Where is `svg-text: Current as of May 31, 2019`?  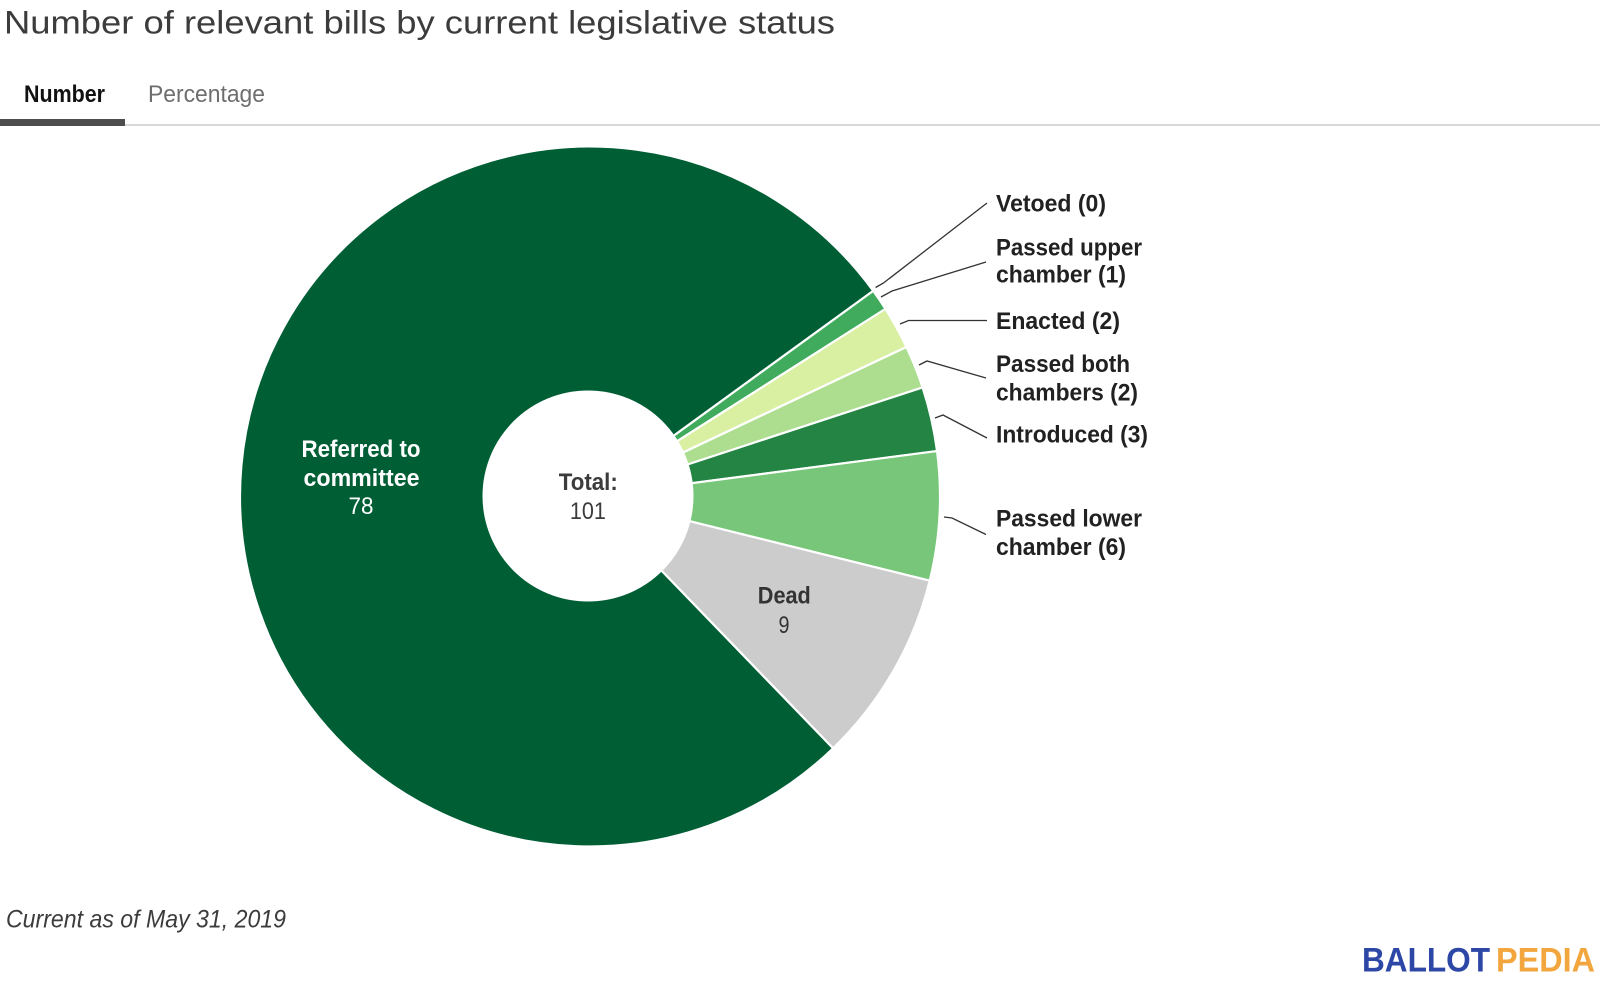 svg-text: Current as of May 31, 2019 is located at coordinates (146, 920).